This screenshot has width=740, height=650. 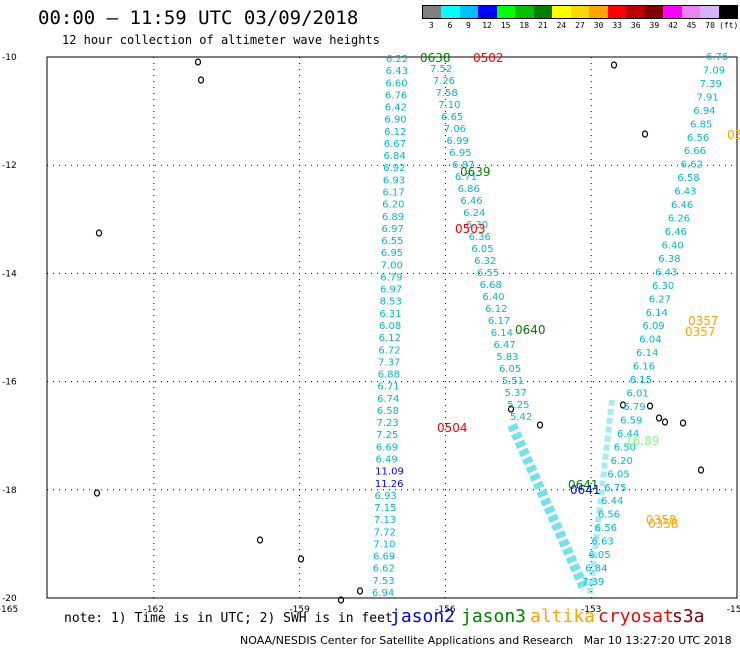 I want to click on swh-value: 6.66, so click(x=695, y=151).